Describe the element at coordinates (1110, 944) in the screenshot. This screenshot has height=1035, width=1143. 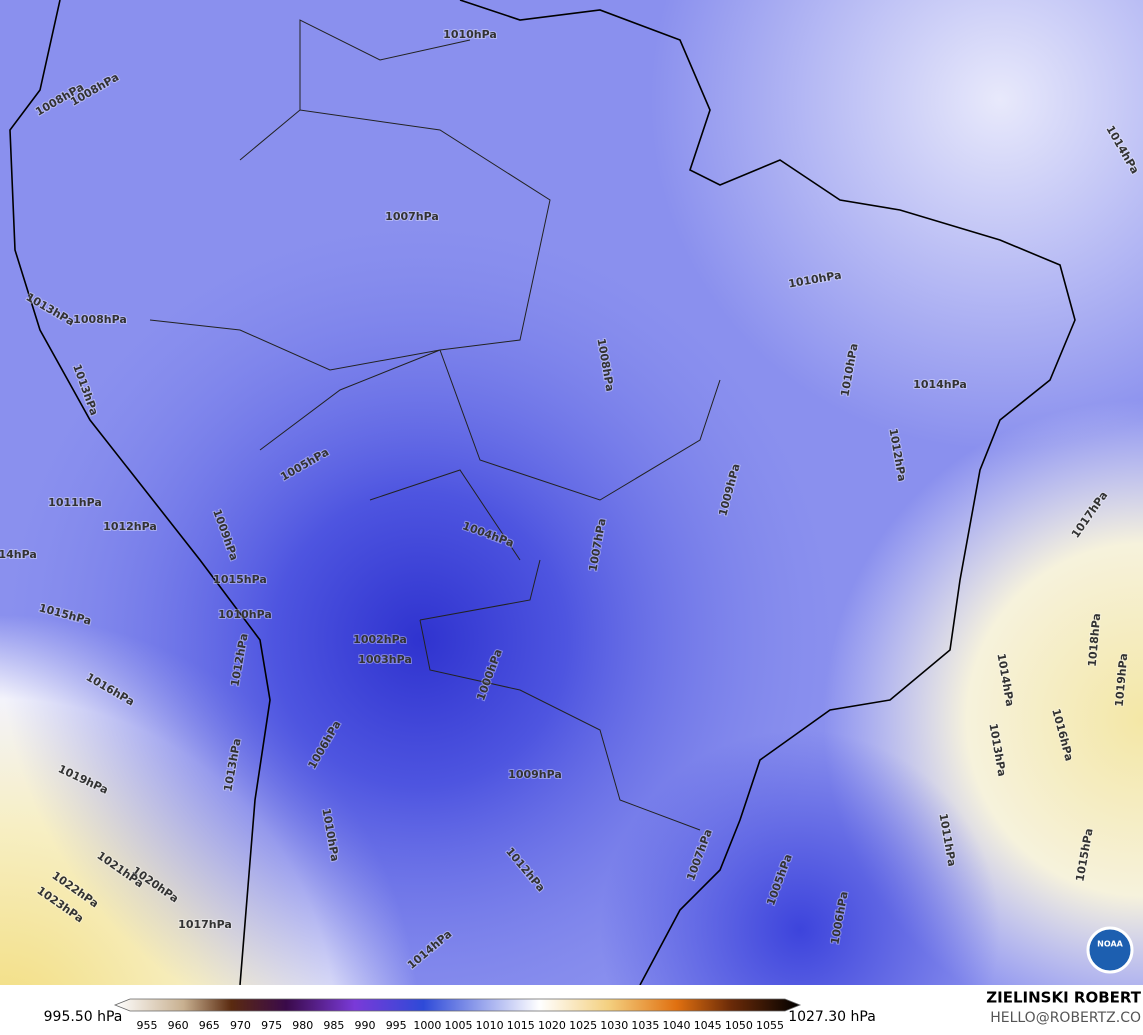
I see `noaa-logo-text: NOAA` at that location.